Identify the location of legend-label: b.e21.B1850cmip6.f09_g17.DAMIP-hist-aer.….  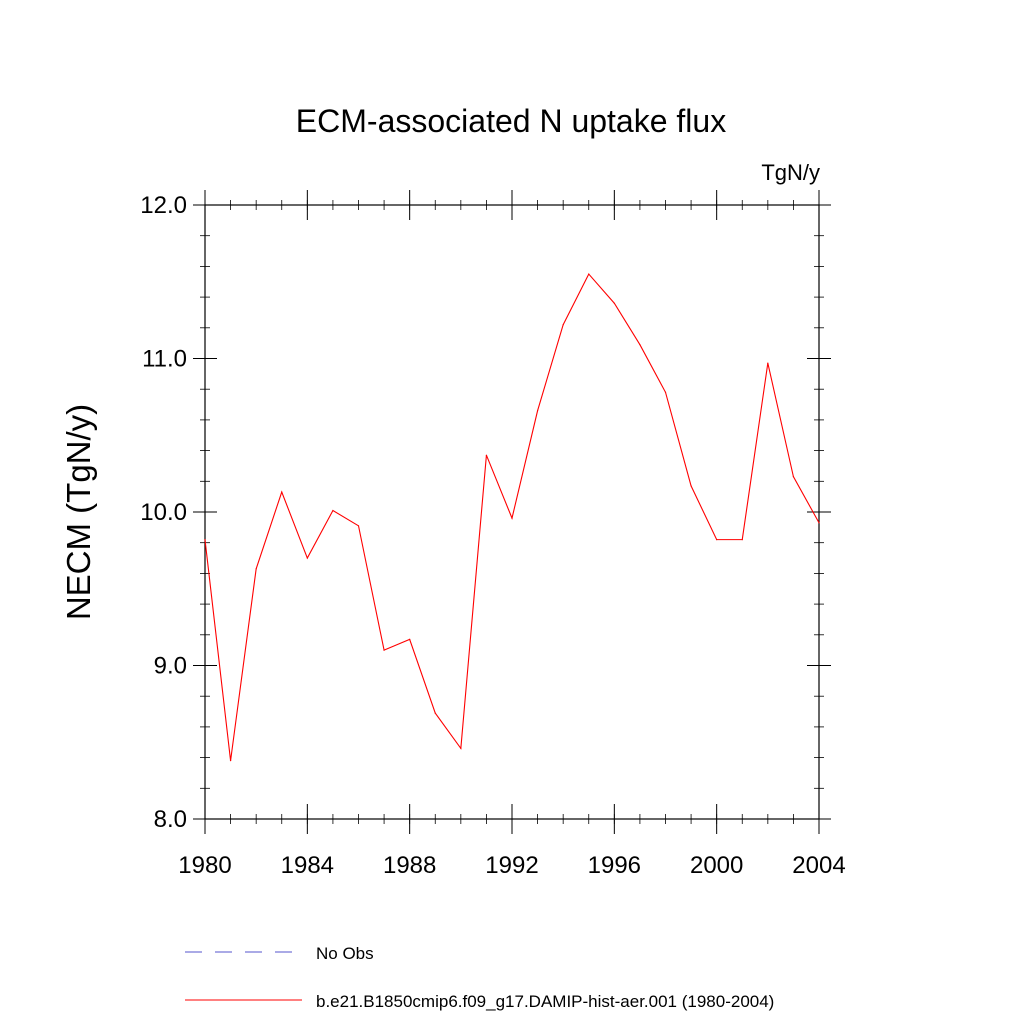
(545, 1001).